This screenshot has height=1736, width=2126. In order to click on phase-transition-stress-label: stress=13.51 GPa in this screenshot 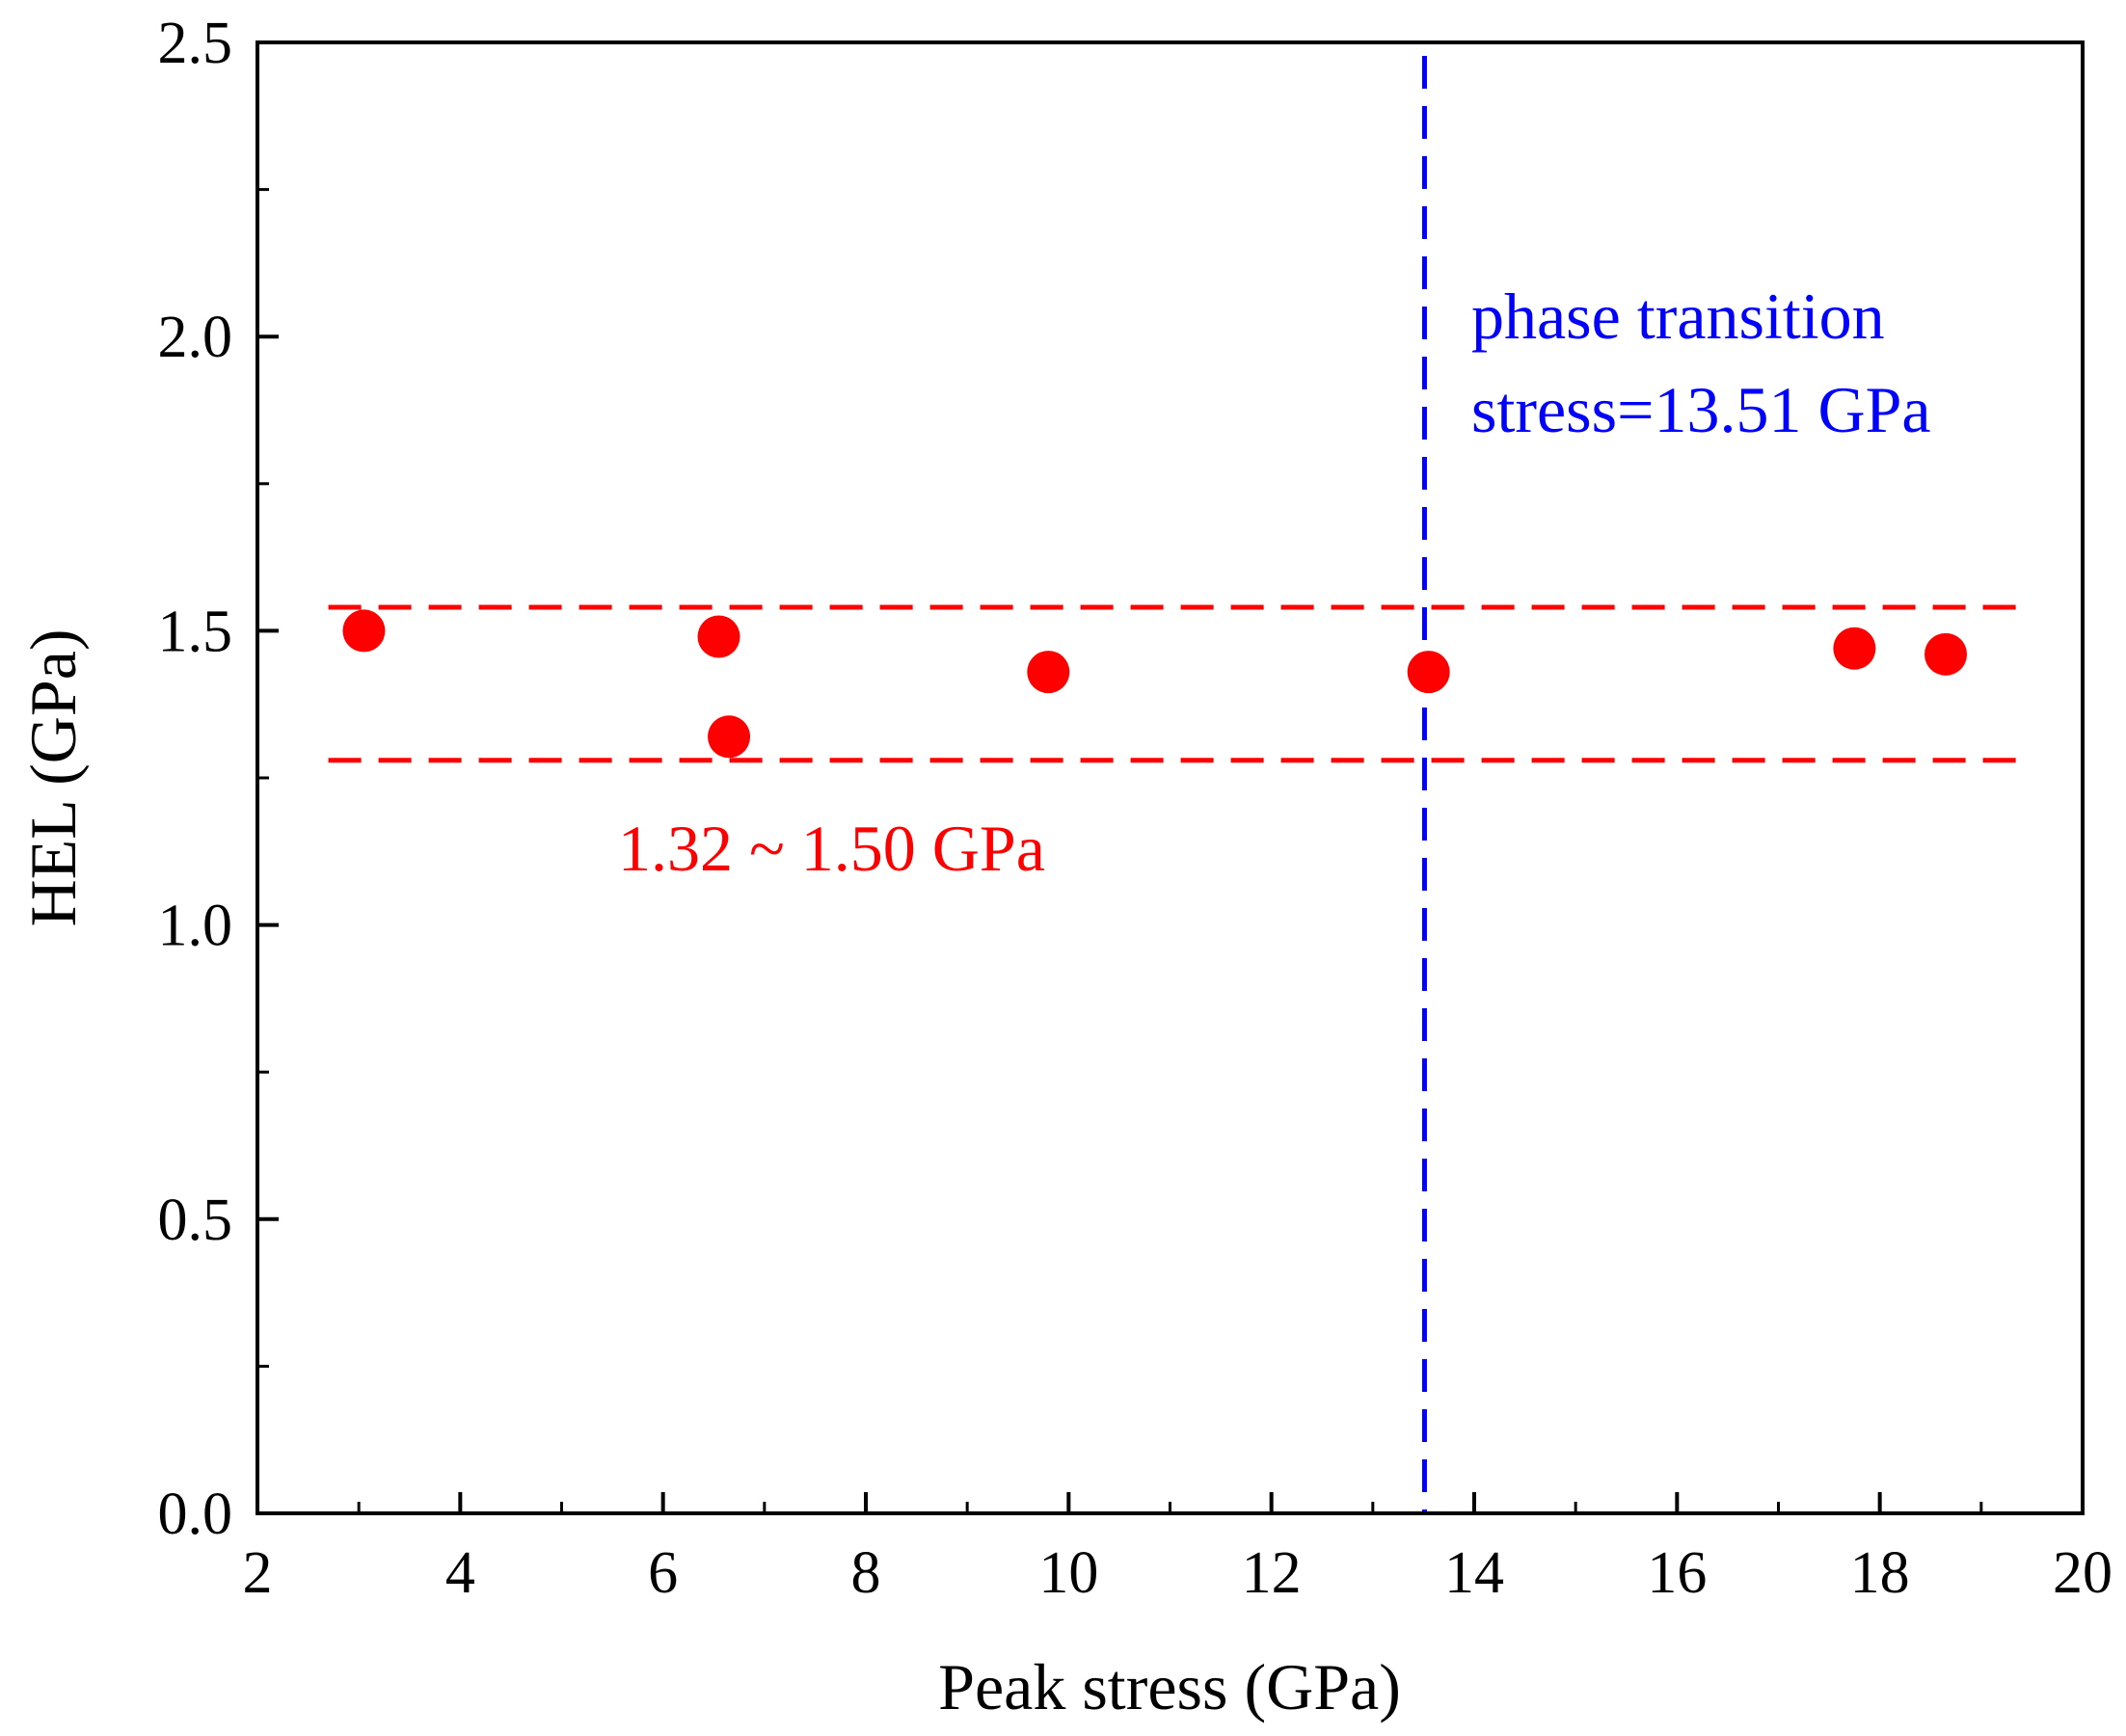, I will do `click(1701, 410)`.